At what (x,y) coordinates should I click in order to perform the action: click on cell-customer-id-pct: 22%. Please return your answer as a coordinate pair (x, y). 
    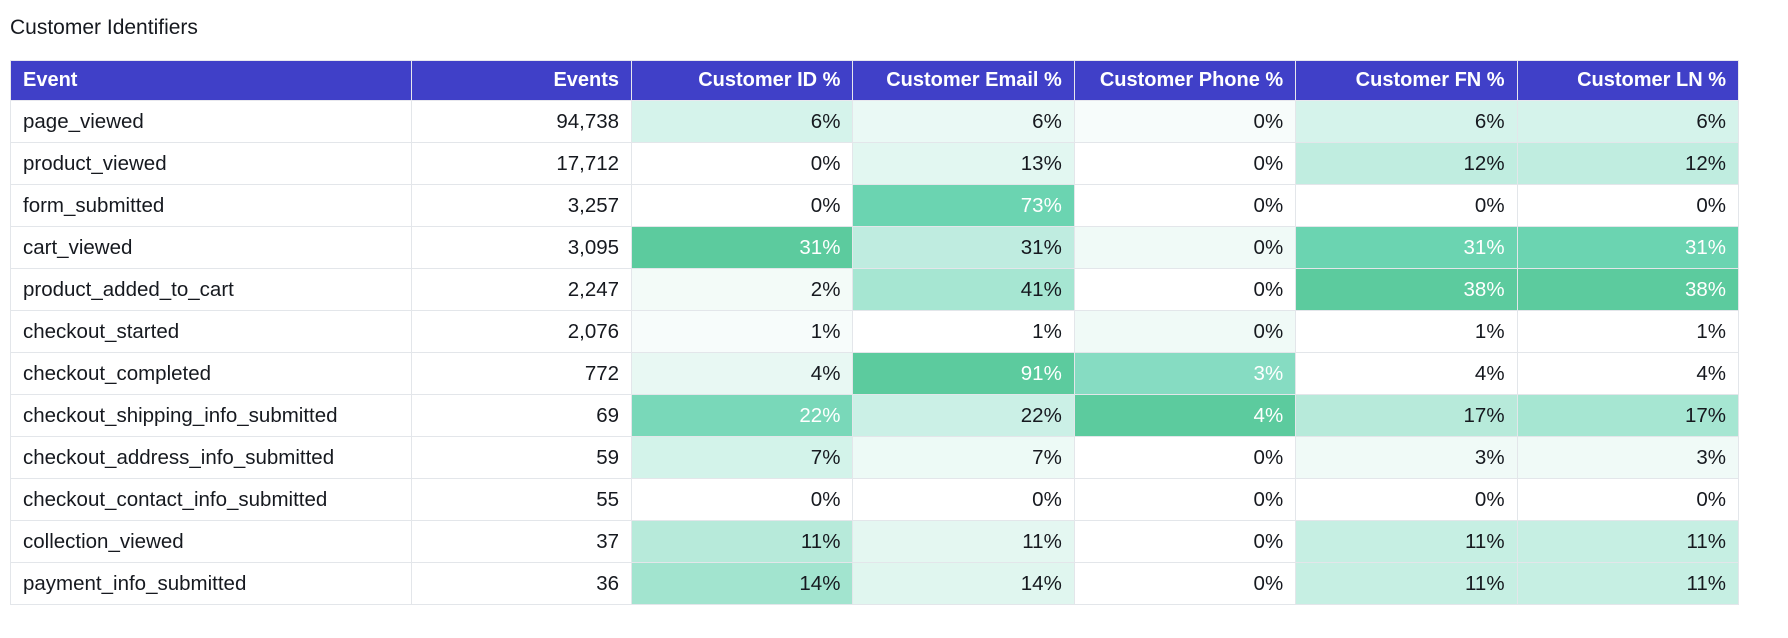
    Looking at the image, I should click on (742, 415).